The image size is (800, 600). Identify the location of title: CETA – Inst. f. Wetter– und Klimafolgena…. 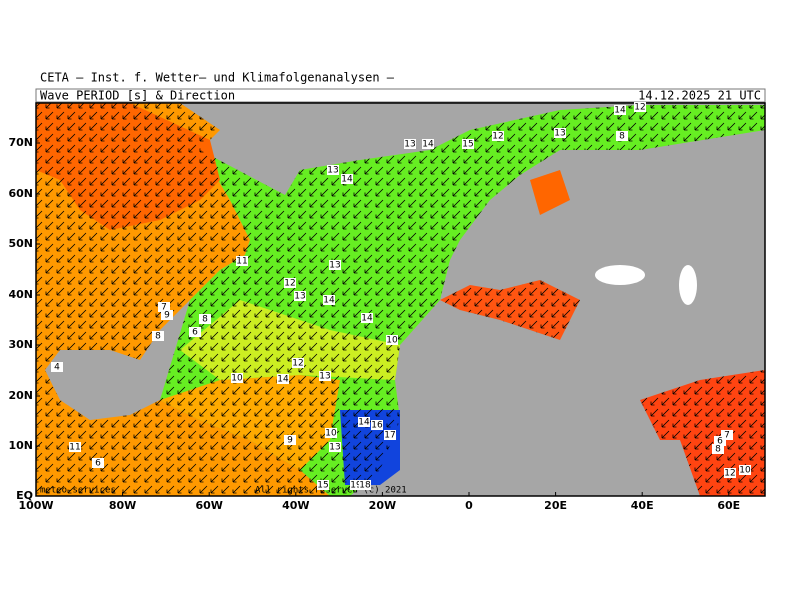
(217, 78).